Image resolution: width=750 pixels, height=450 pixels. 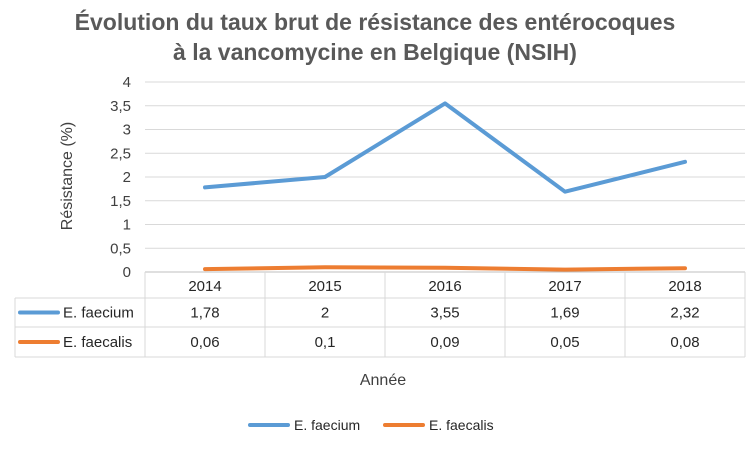 I want to click on table-value-cell: 3,55, so click(x=444, y=313).